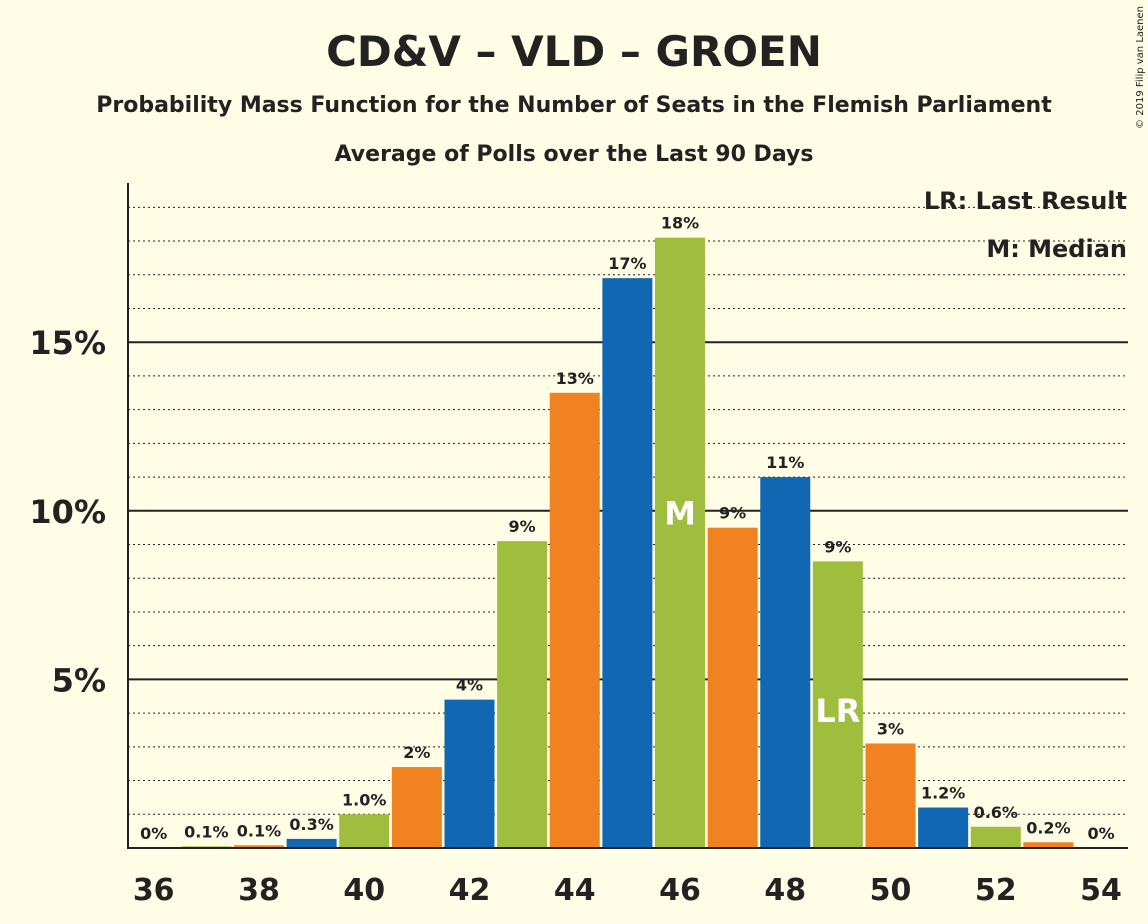 Image resolution: width=1148 pixels, height=924 pixels. I want to click on x-tick-label: 40, so click(364, 890).